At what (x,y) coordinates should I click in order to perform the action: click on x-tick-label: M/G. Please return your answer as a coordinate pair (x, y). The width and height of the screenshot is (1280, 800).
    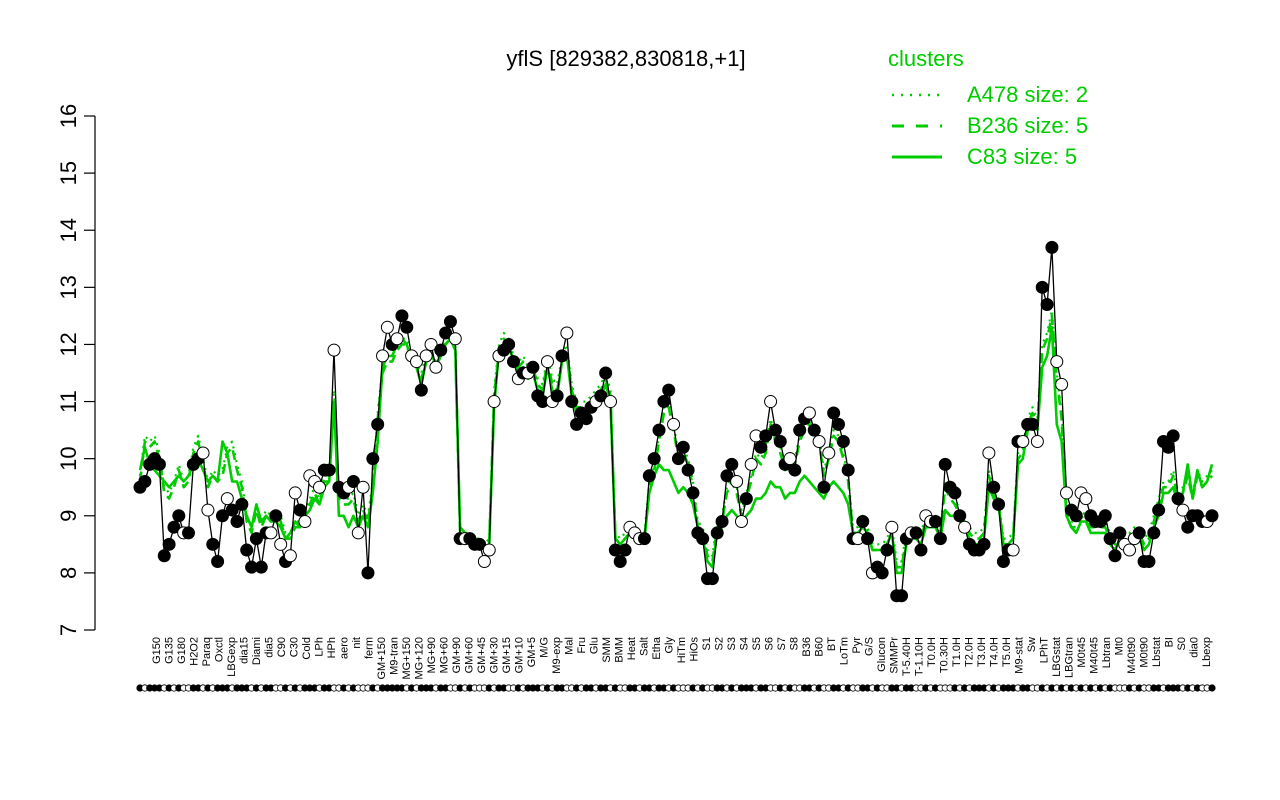
    Looking at the image, I should click on (545, 647).